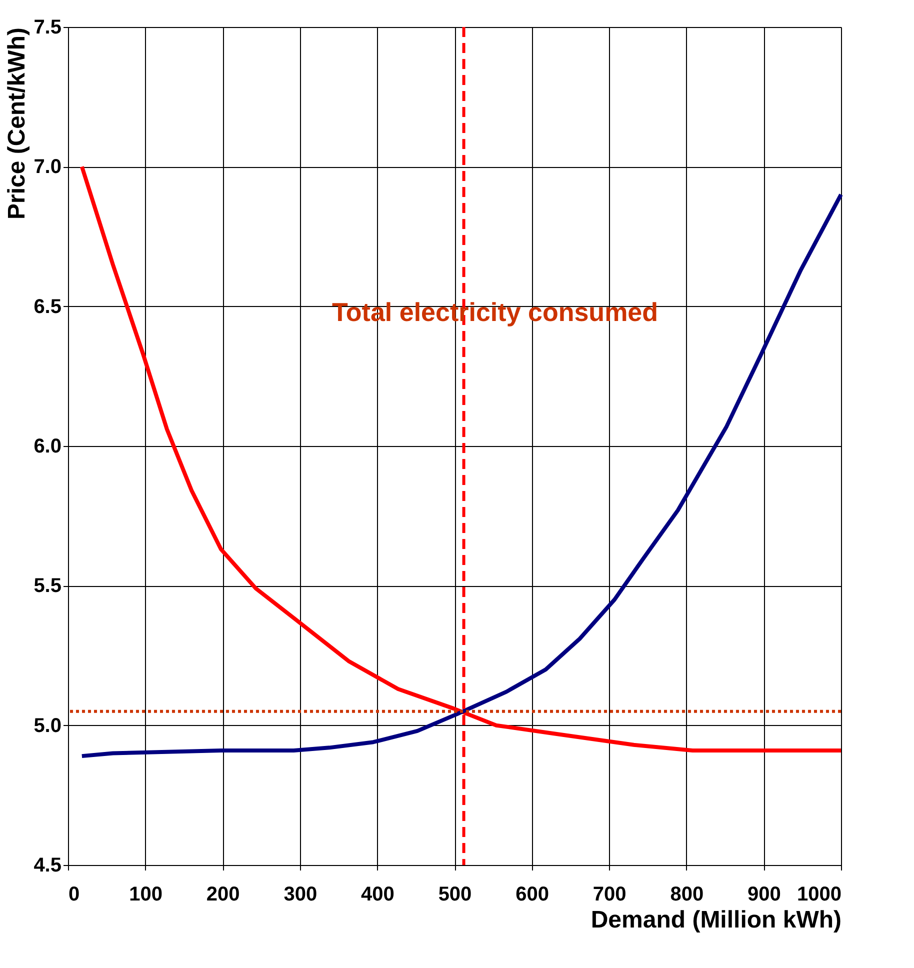 The height and width of the screenshot is (968, 914). What do you see at coordinates (74, 895) in the screenshot?
I see `x-tick-label: 0` at bounding box center [74, 895].